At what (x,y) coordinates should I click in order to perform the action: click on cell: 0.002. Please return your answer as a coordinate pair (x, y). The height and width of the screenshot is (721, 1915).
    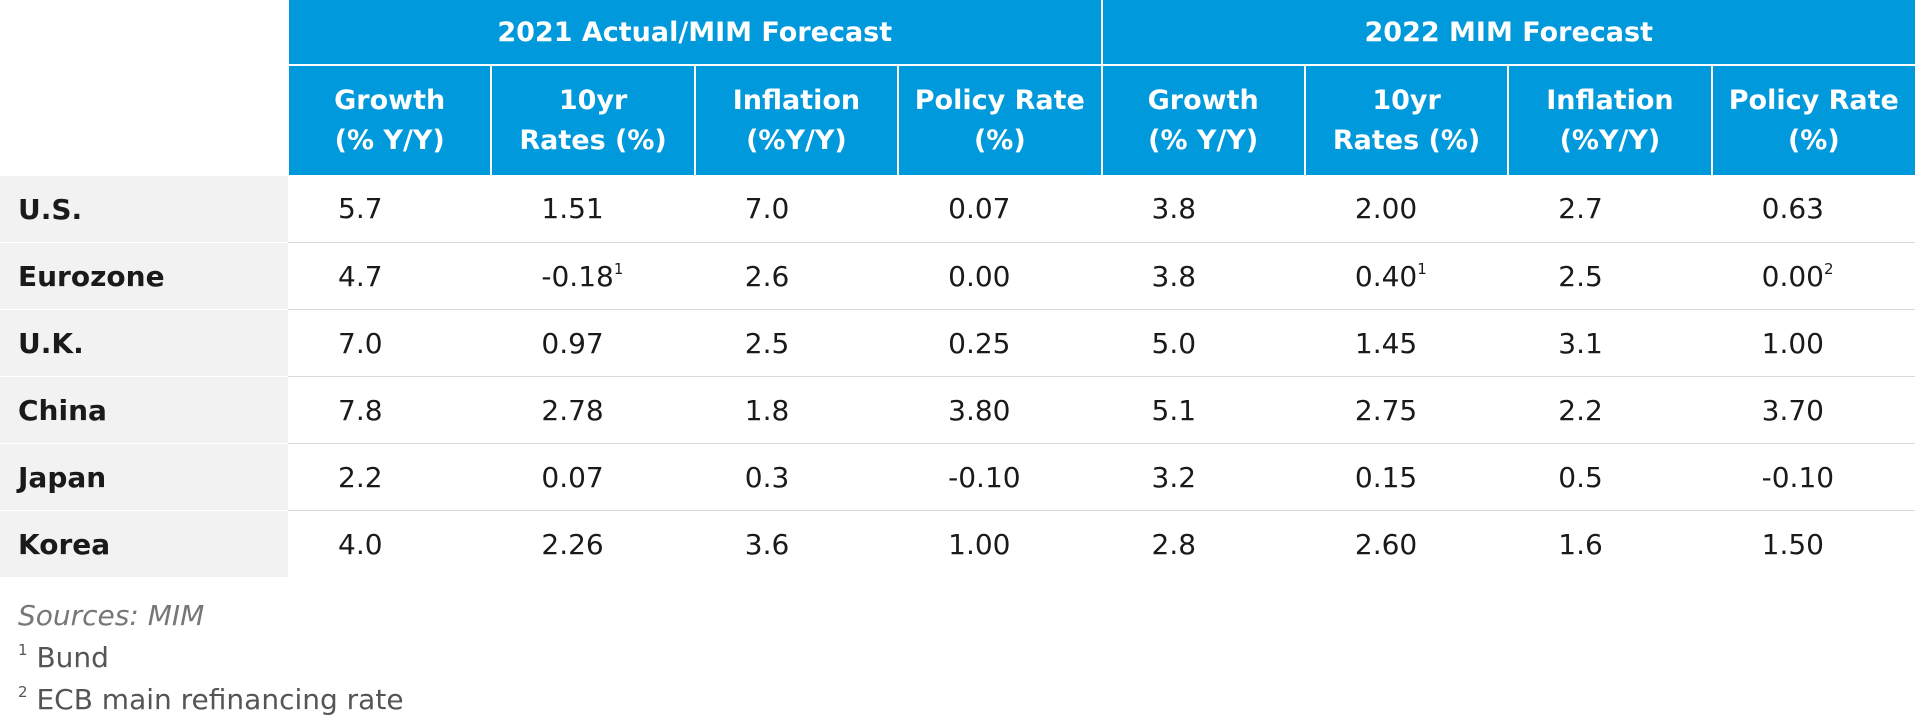
    Looking at the image, I should click on (1813, 276).